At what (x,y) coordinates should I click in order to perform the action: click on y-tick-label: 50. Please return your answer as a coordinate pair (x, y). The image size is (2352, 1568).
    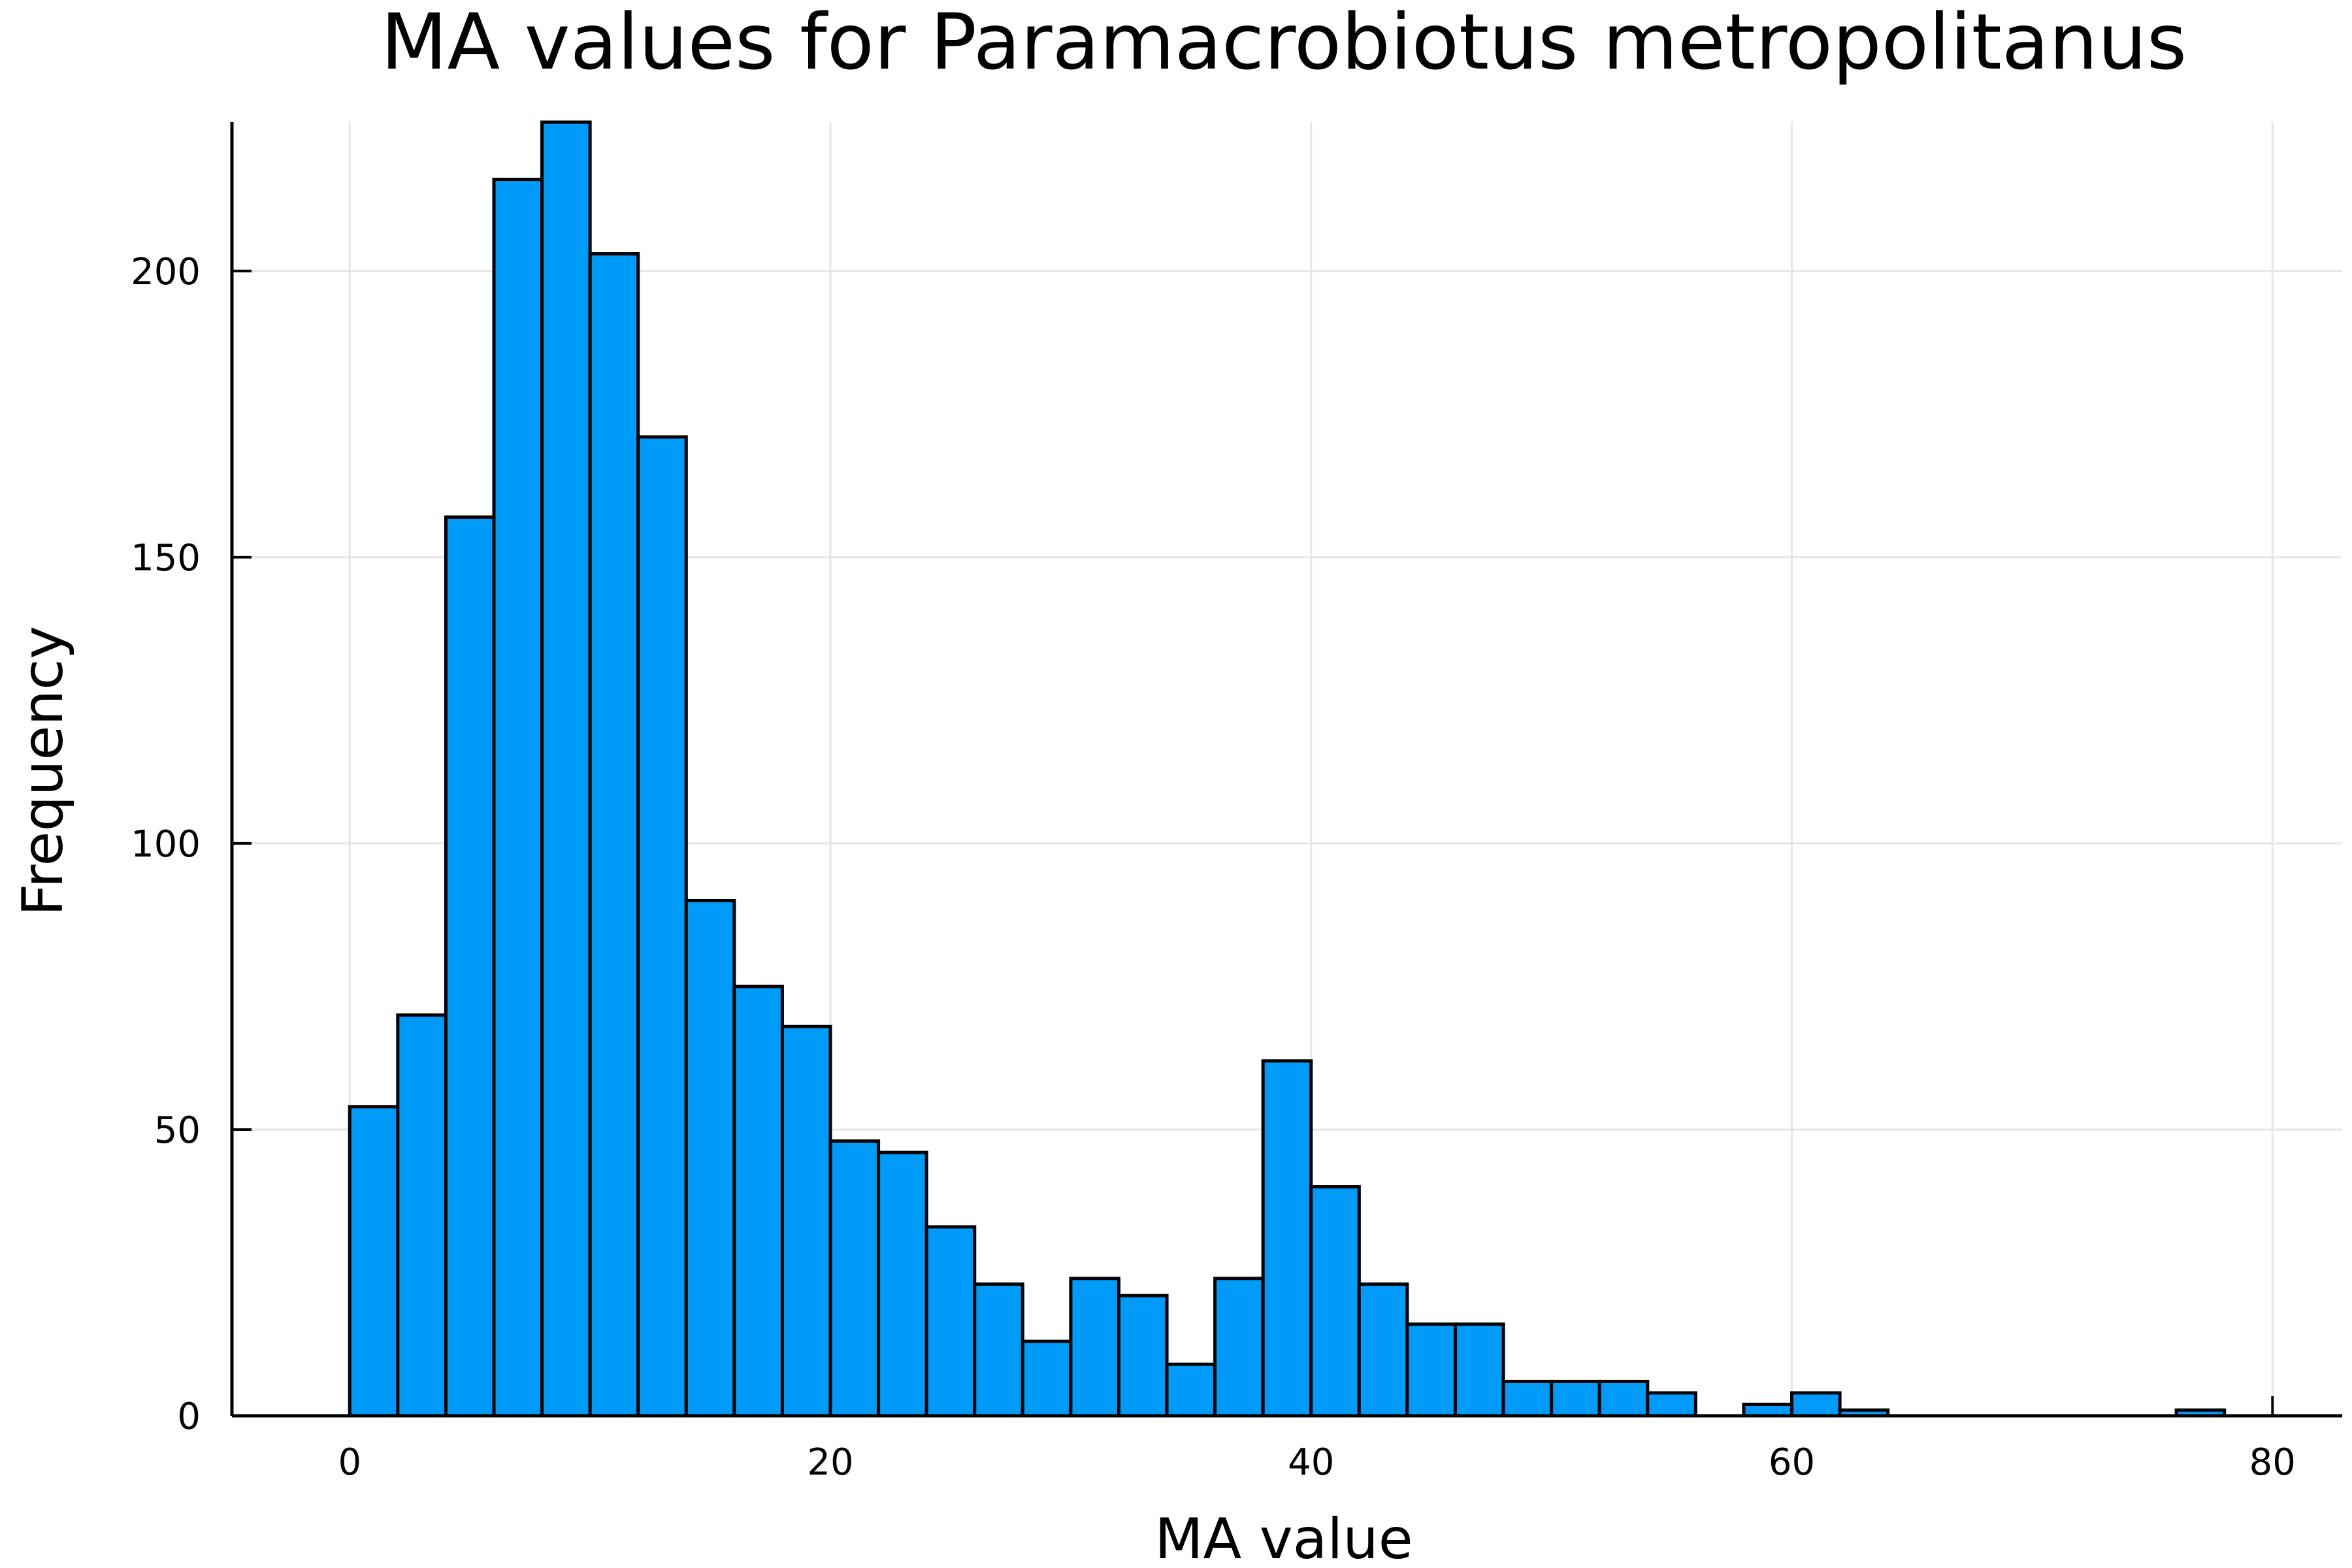
    Looking at the image, I should click on (177, 1130).